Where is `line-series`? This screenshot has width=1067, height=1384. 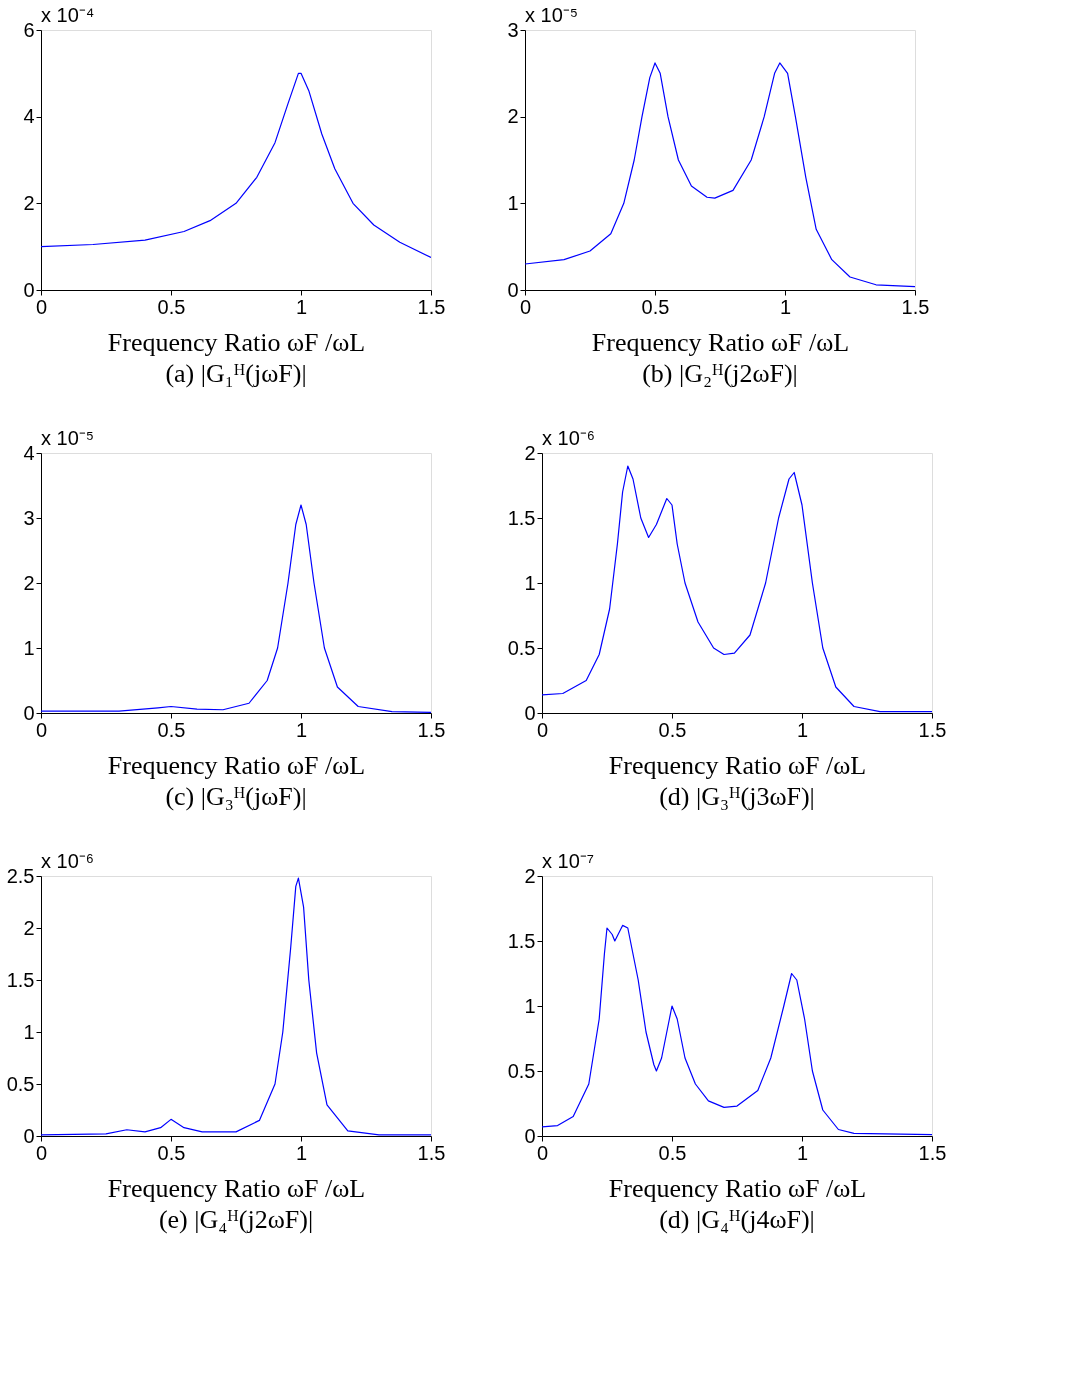
line-series is located at coordinates (236, 165).